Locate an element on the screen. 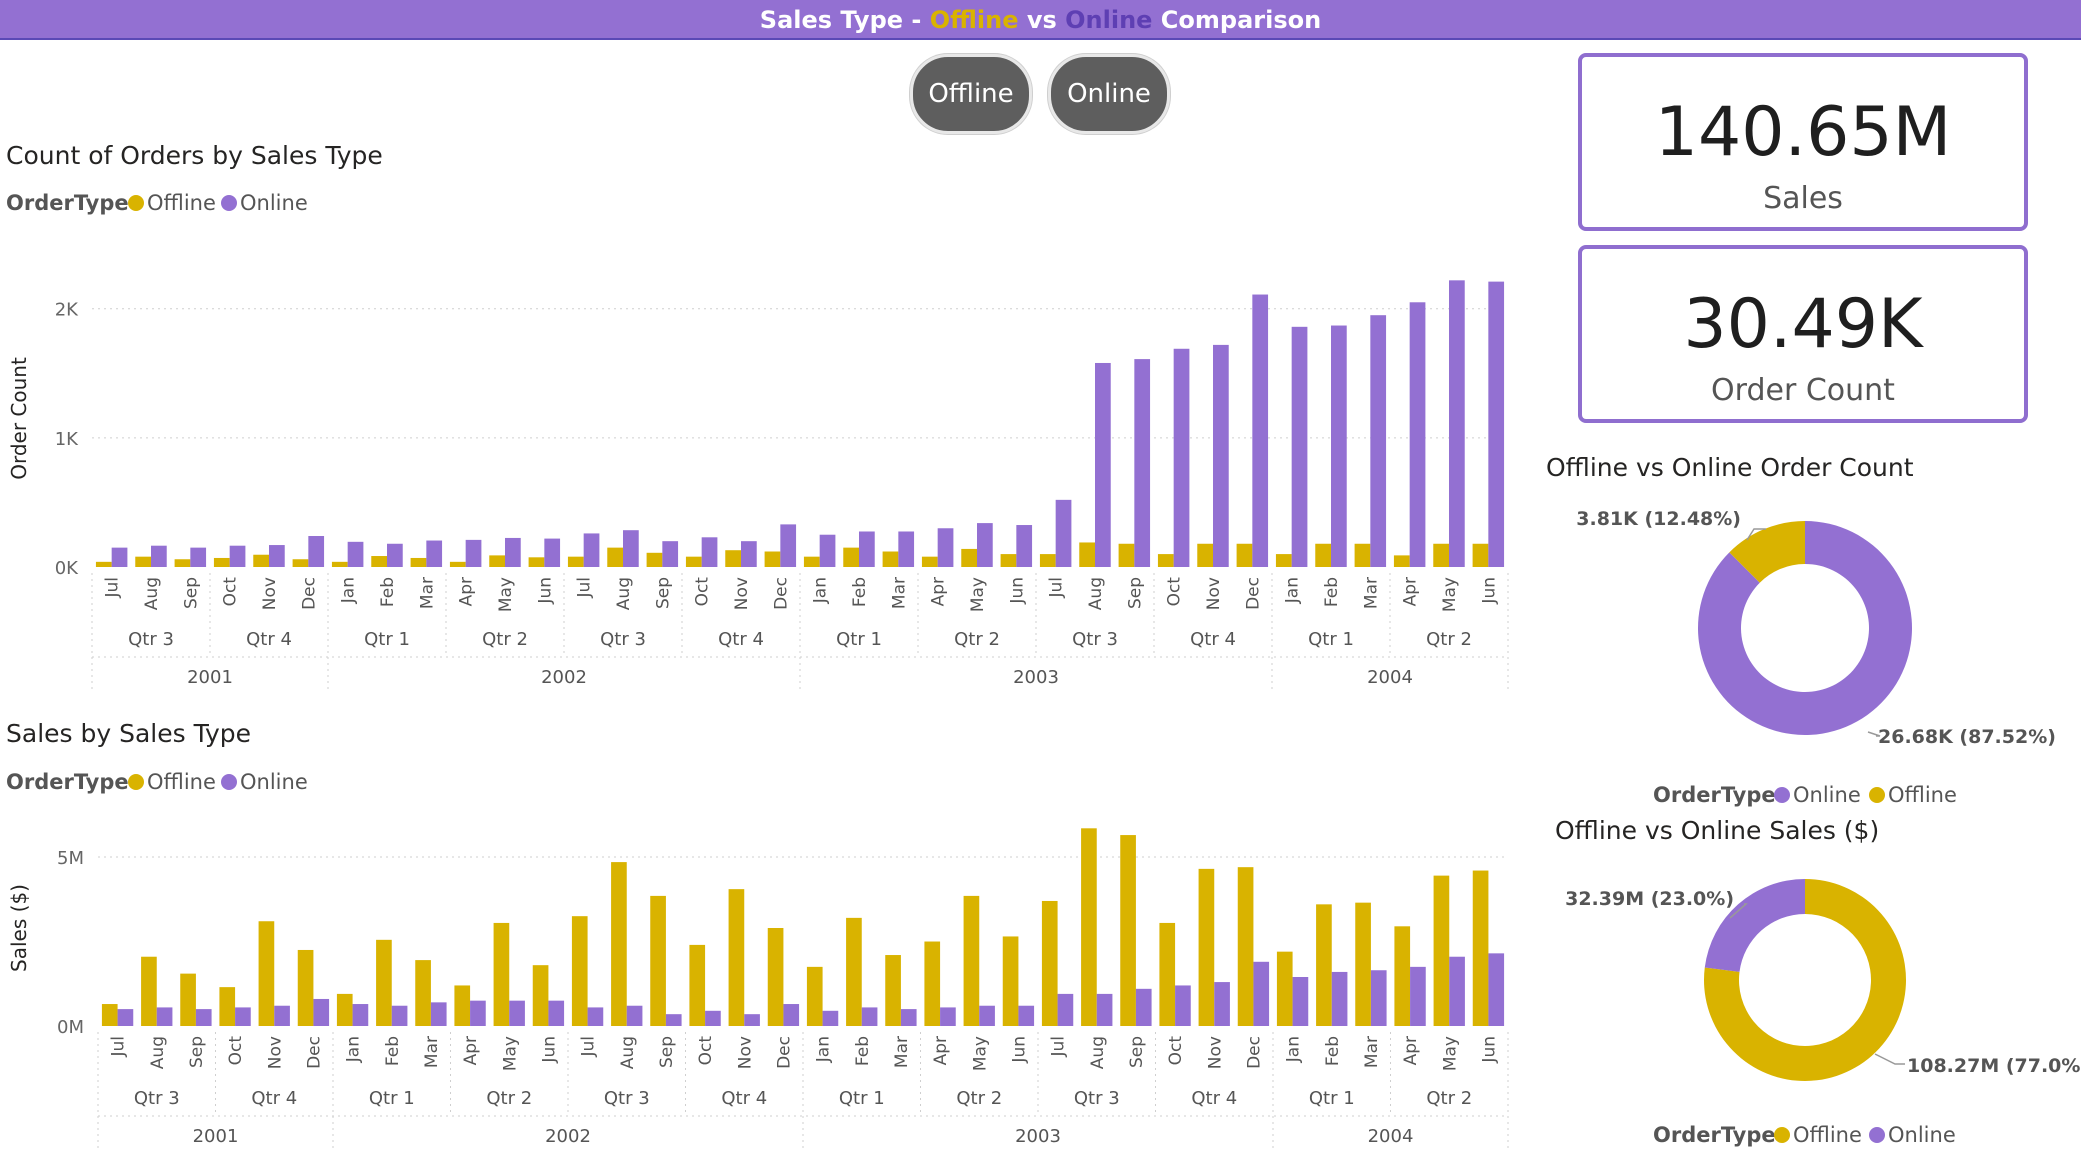  data-label-online: 26.68K (87.52%) is located at coordinates (1967, 737).